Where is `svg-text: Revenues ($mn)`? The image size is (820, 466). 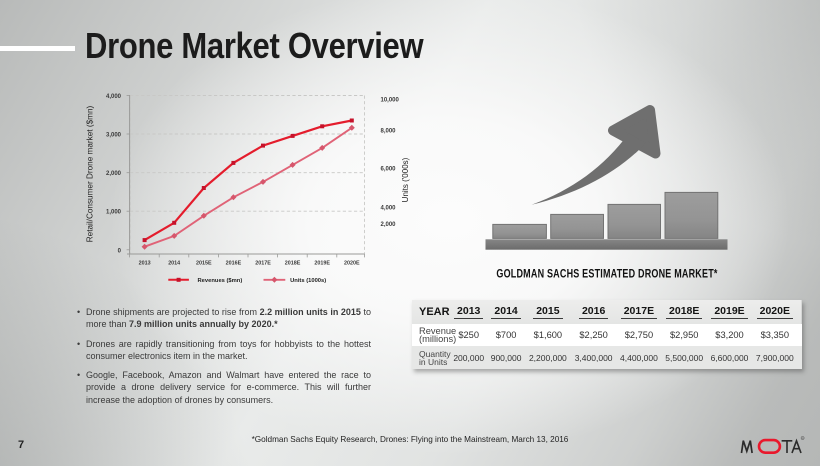
svg-text: Revenues ($mn) is located at coordinates (220, 281).